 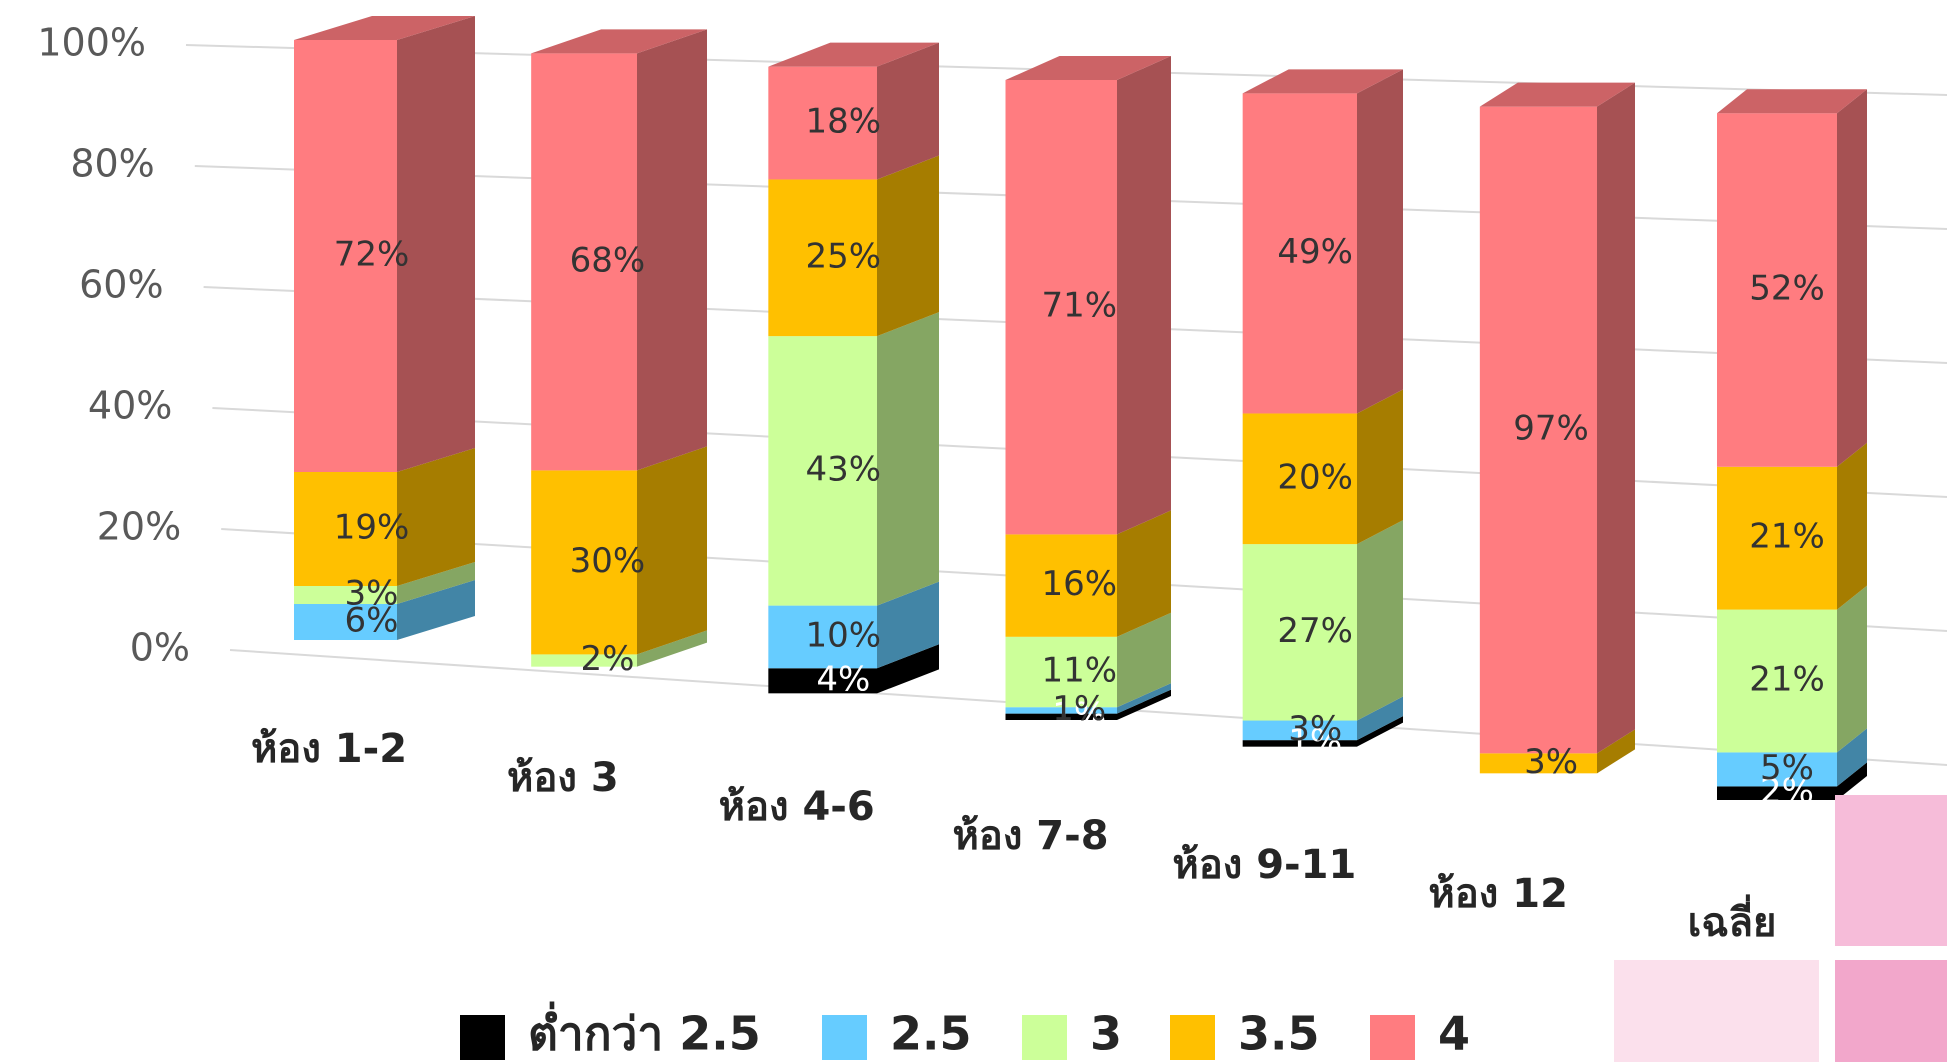 I want to click on data-label: 4%, so click(x=843, y=679).